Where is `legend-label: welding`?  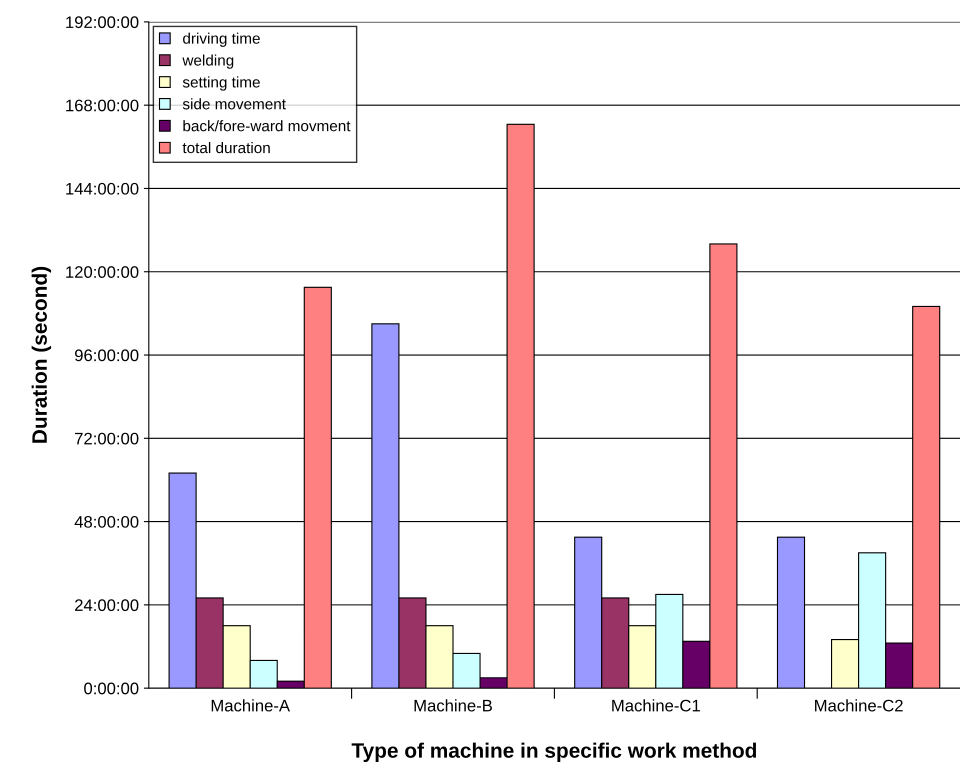
legend-label: welding is located at coordinates (208, 61).